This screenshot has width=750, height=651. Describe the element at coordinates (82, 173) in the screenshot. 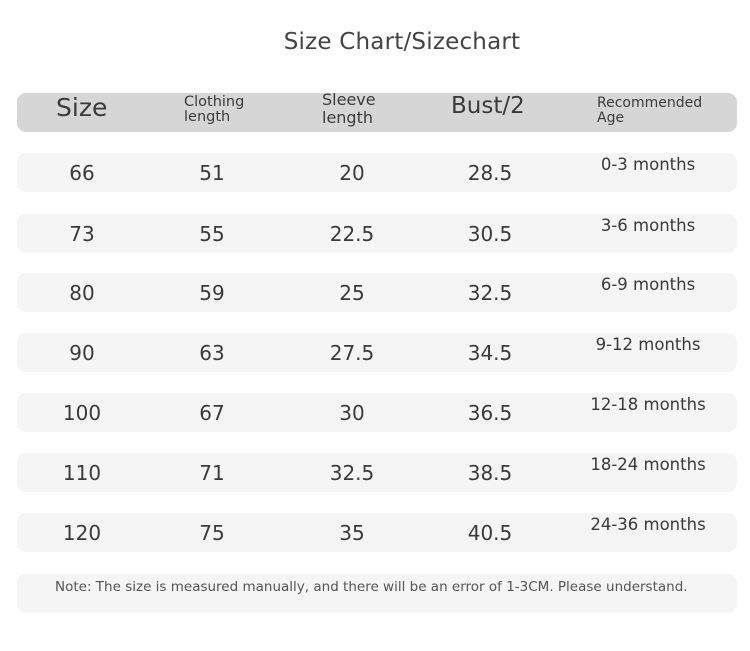

I see `cell-size: 66` at that location.